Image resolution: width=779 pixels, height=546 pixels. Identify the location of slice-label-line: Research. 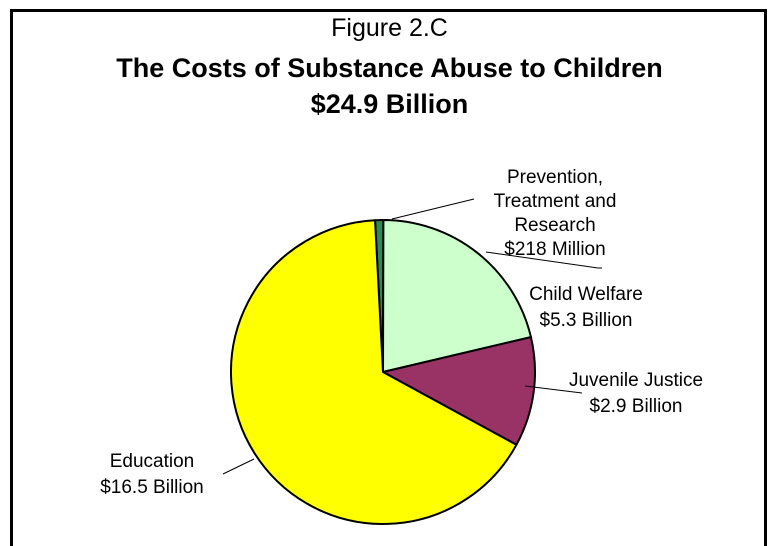
(554, 225).